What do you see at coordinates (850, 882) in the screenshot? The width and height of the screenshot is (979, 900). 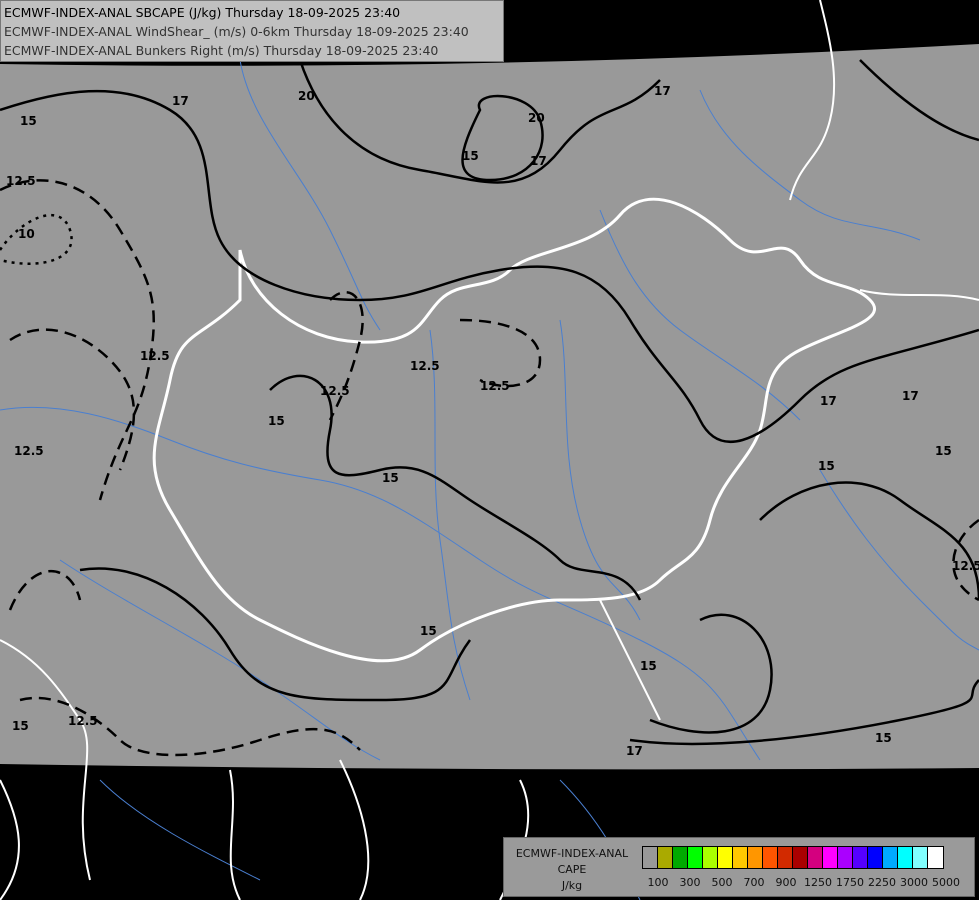 I see `legend-tick: 1750` at bounding box center [850, 882].